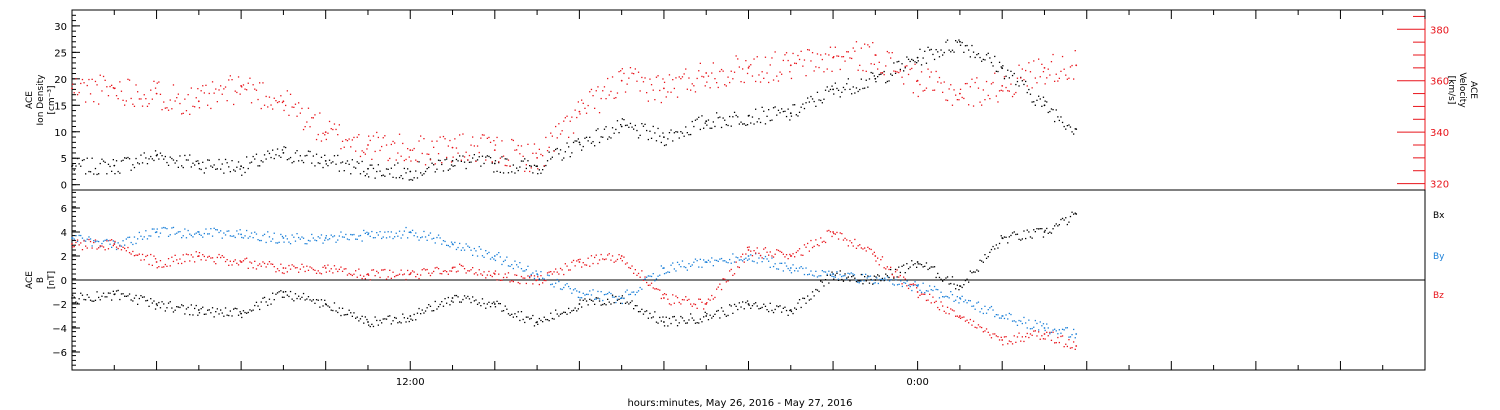 Image resolution: width=1500 pixels, height=410 pixels. Describe the element at coordinates (1439, 257) in the screenshot. I see `legend-entry-By: By` at that location.